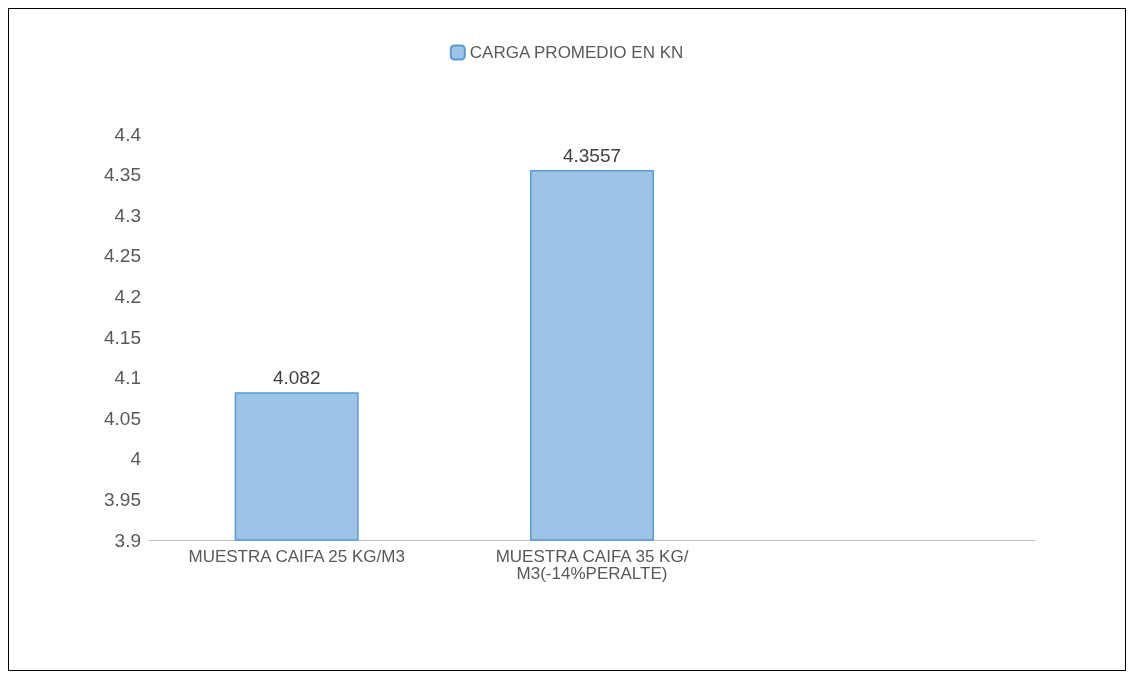 The width and height of the screenshot is (1134, 679). What do you see at coordinates (122, 256) in the screenshot?
I see `y-tick-label: 4.25` at bounding box center [122, 256].